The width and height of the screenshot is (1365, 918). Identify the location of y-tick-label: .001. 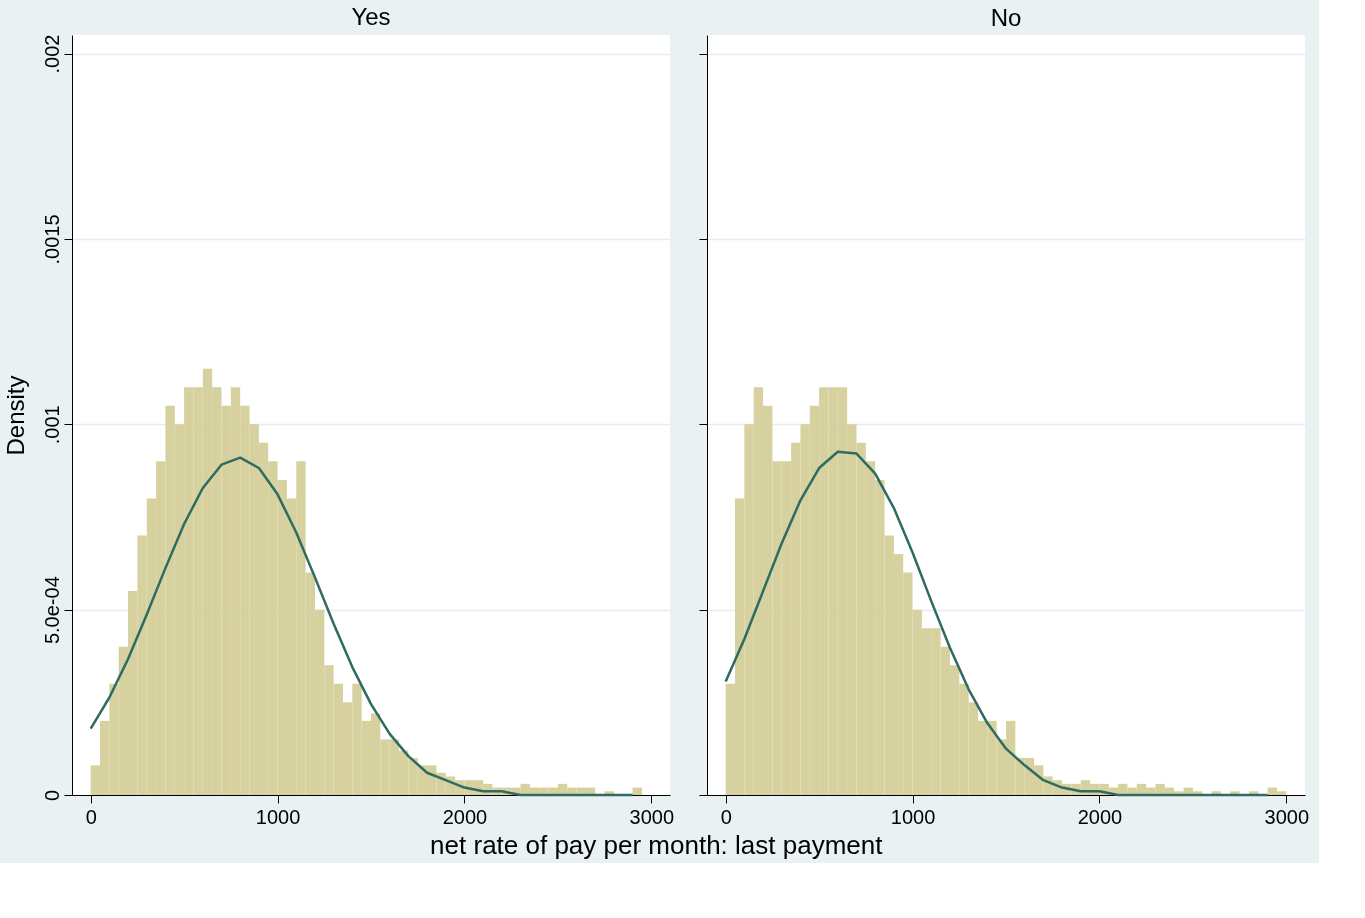
(51, 425).